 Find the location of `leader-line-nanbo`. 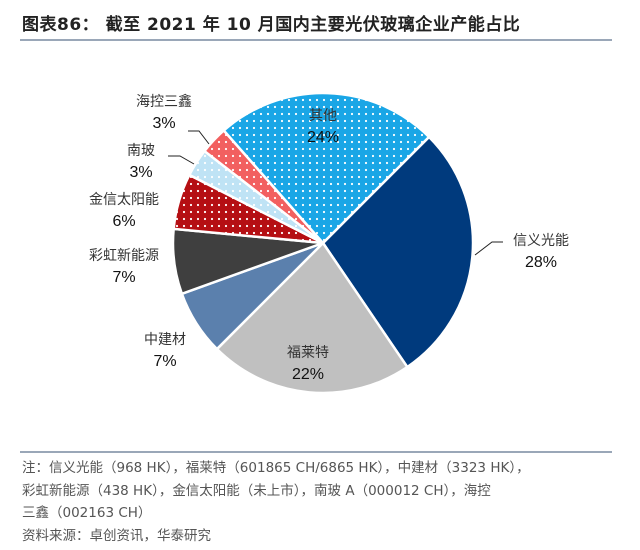

leader-line-nanbo is located at coordinates (181, 160).